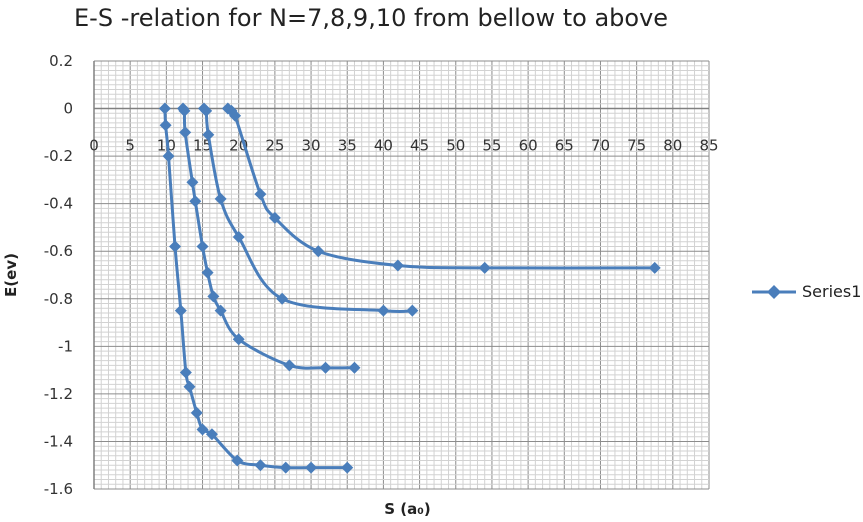 Image resolution: width=863 pixels, height=522 pixels. Describe the element at coordinates (774, 291) in the screenshot. I see `legend-marker-icon` at that location.